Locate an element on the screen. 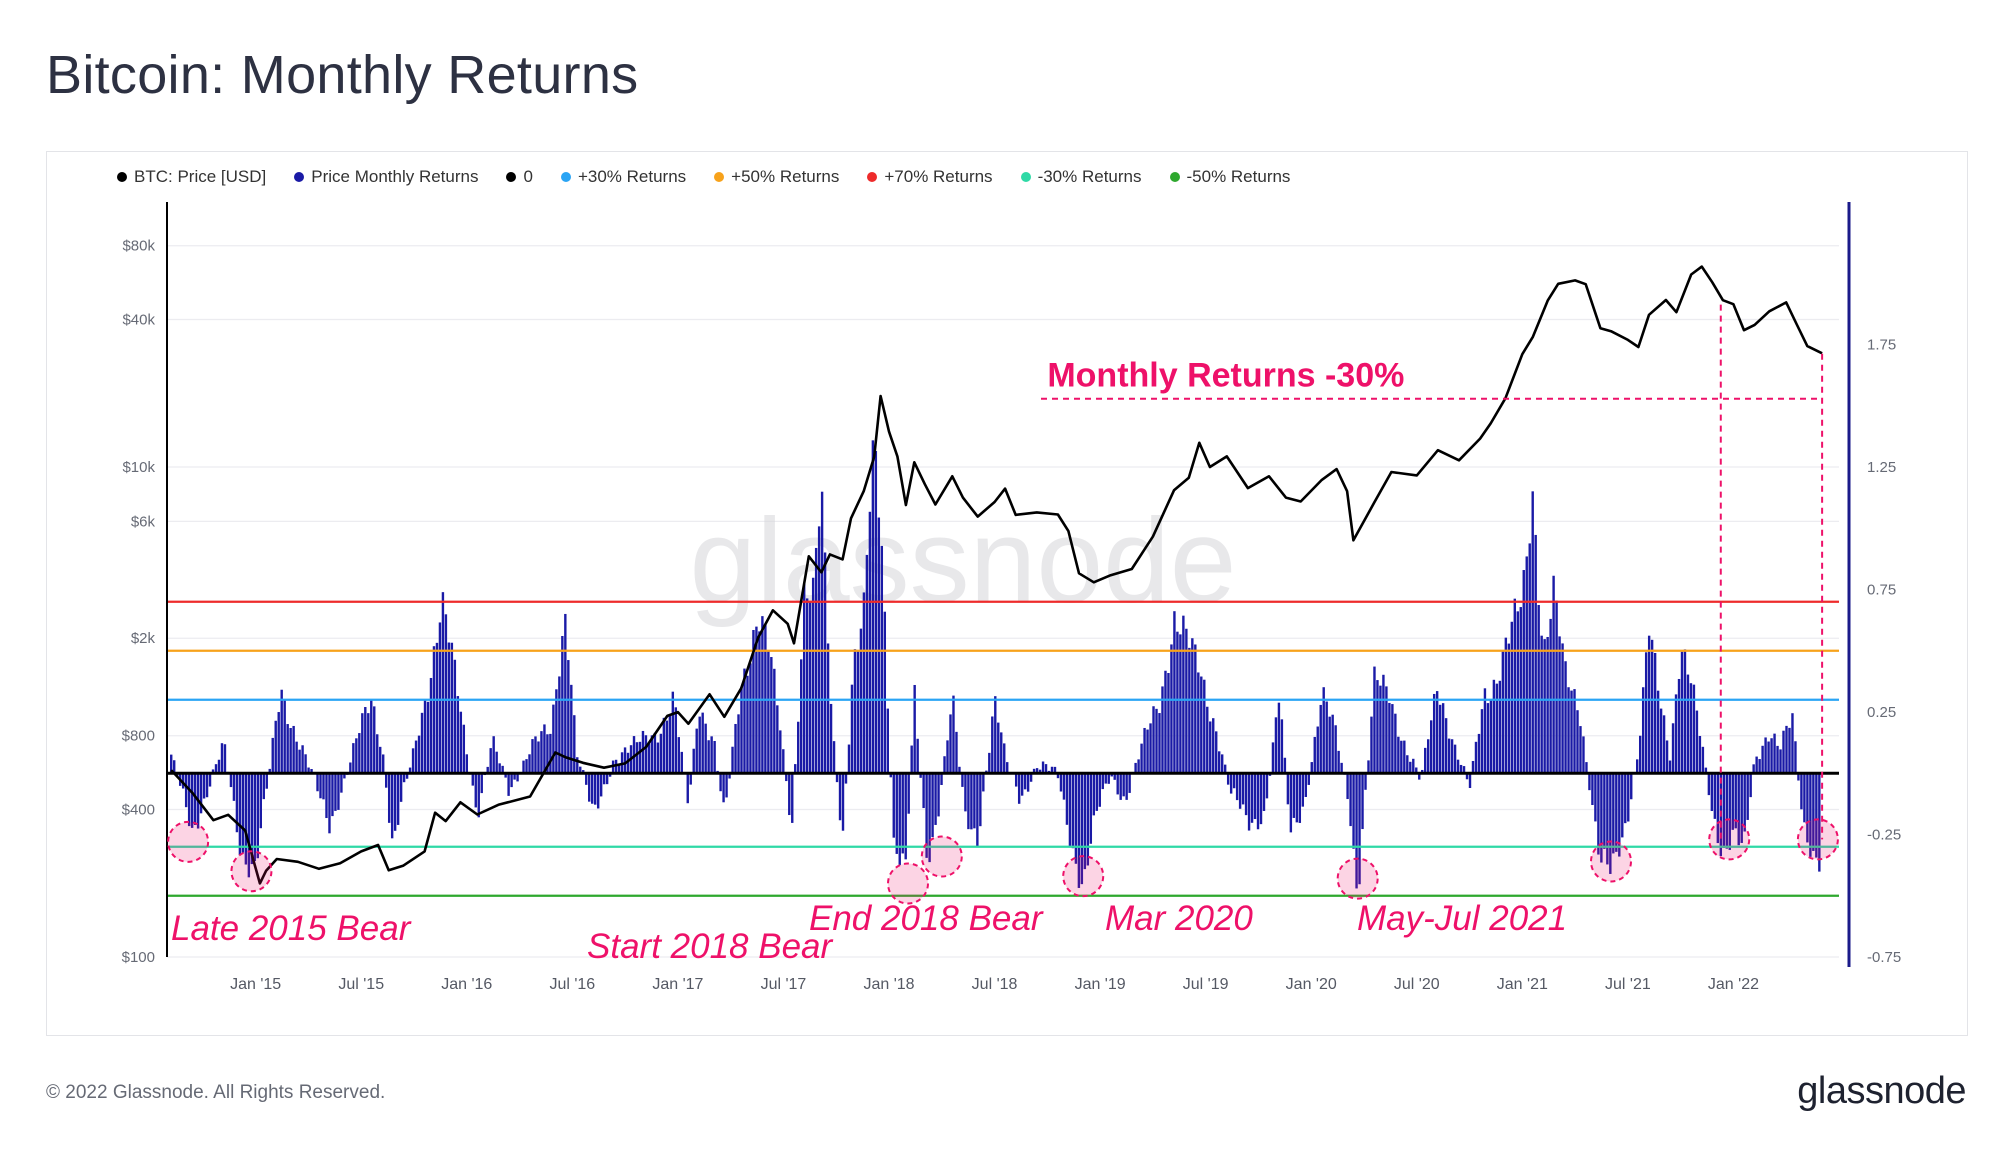  brand-logo: glassnode is located at coordinates (1881, 1091).